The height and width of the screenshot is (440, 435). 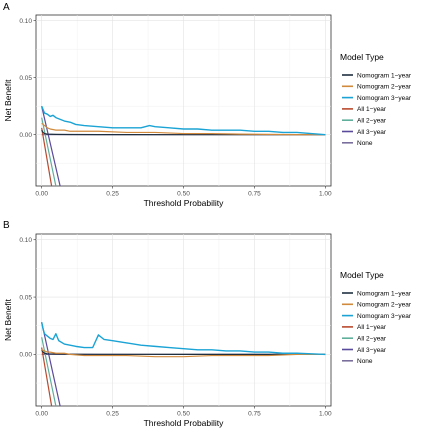 I want to click on panel-label: B, so click(x=6, y=225).